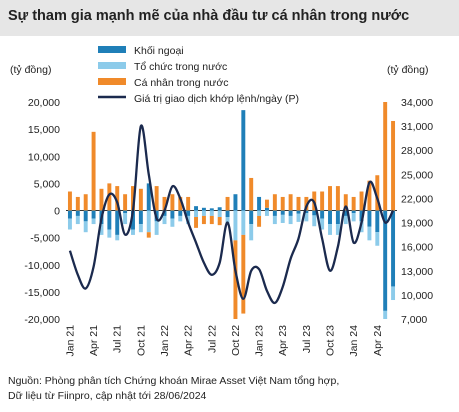 Image resolution: width=459 pixels, height=412 pixels. Describe the element at coordinates (417, 248) in the screenshot. I see `right-tick-label: 16,000` at that location.